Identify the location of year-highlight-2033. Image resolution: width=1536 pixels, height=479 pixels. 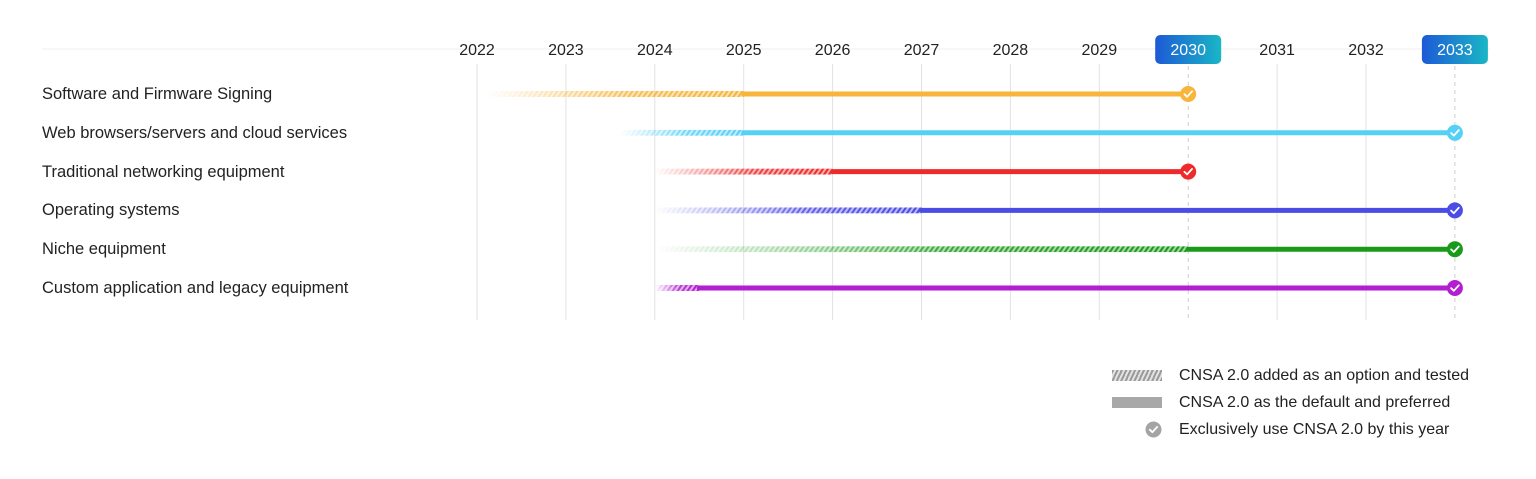
(1454, 49).